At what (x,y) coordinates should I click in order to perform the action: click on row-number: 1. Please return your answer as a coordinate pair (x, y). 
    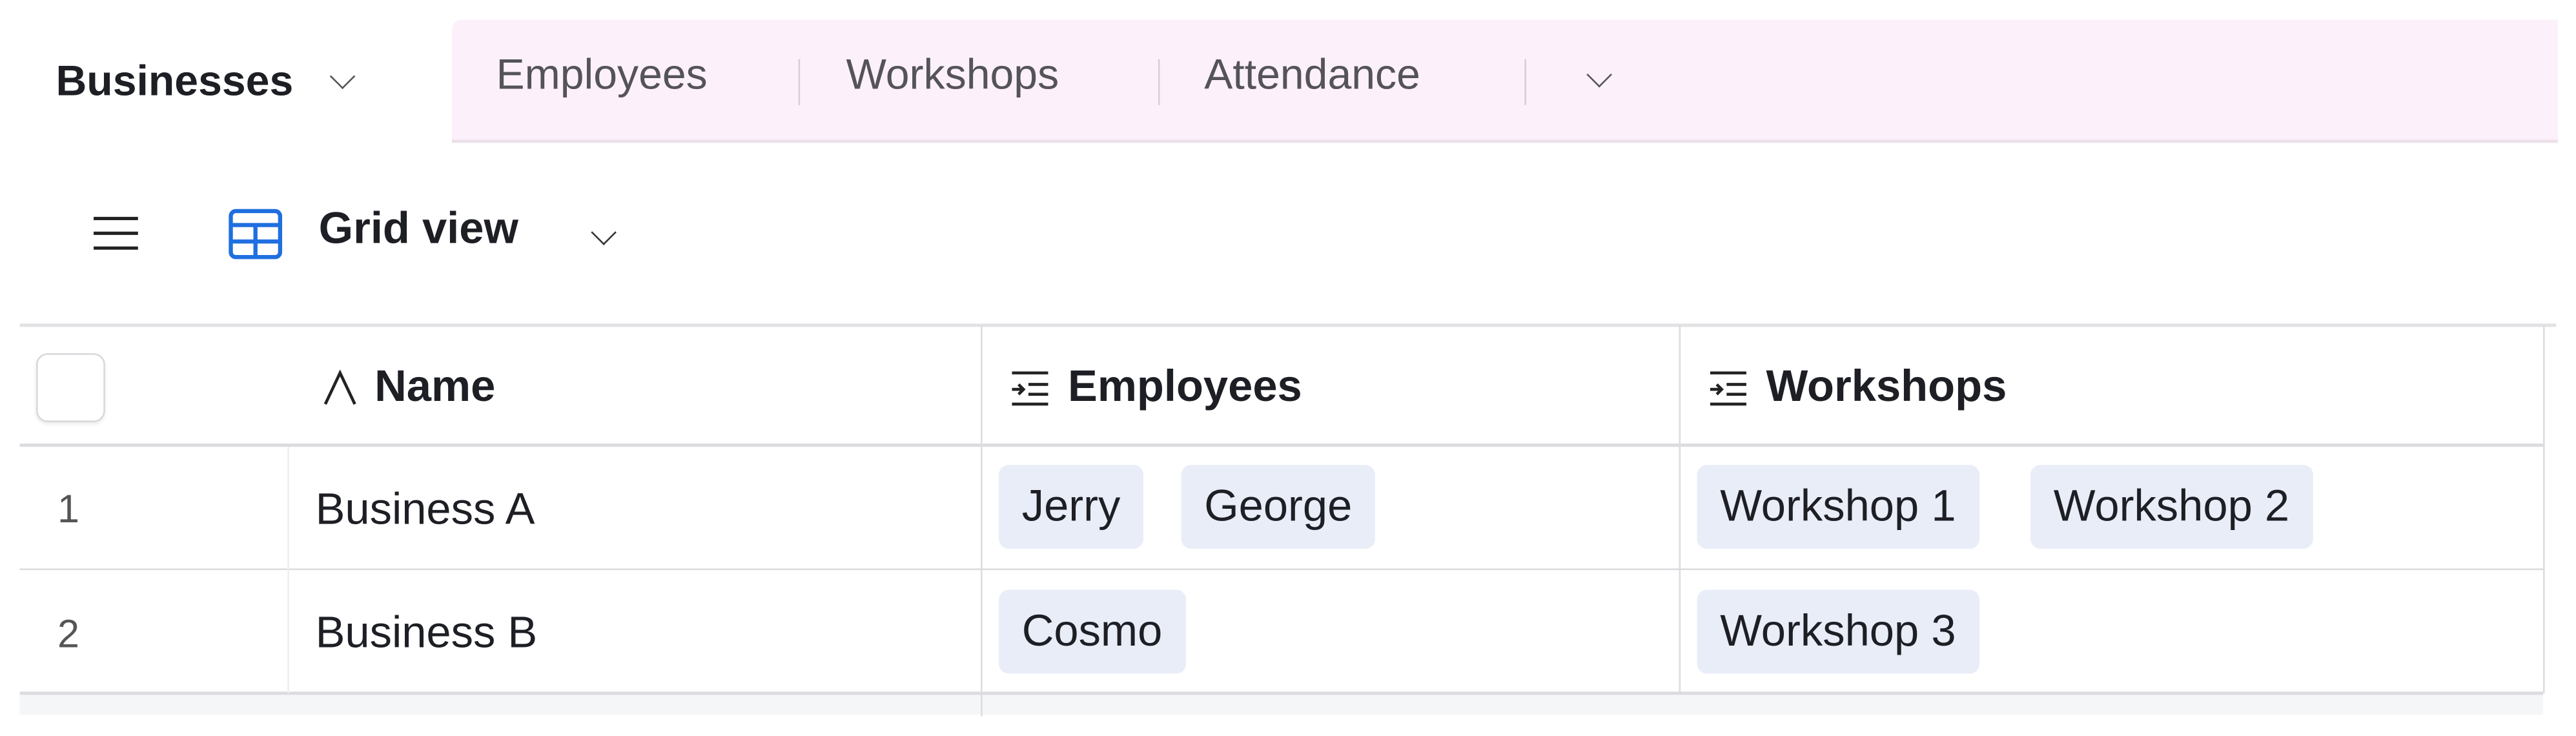
    Looking at the image, I should click on (68, 510).